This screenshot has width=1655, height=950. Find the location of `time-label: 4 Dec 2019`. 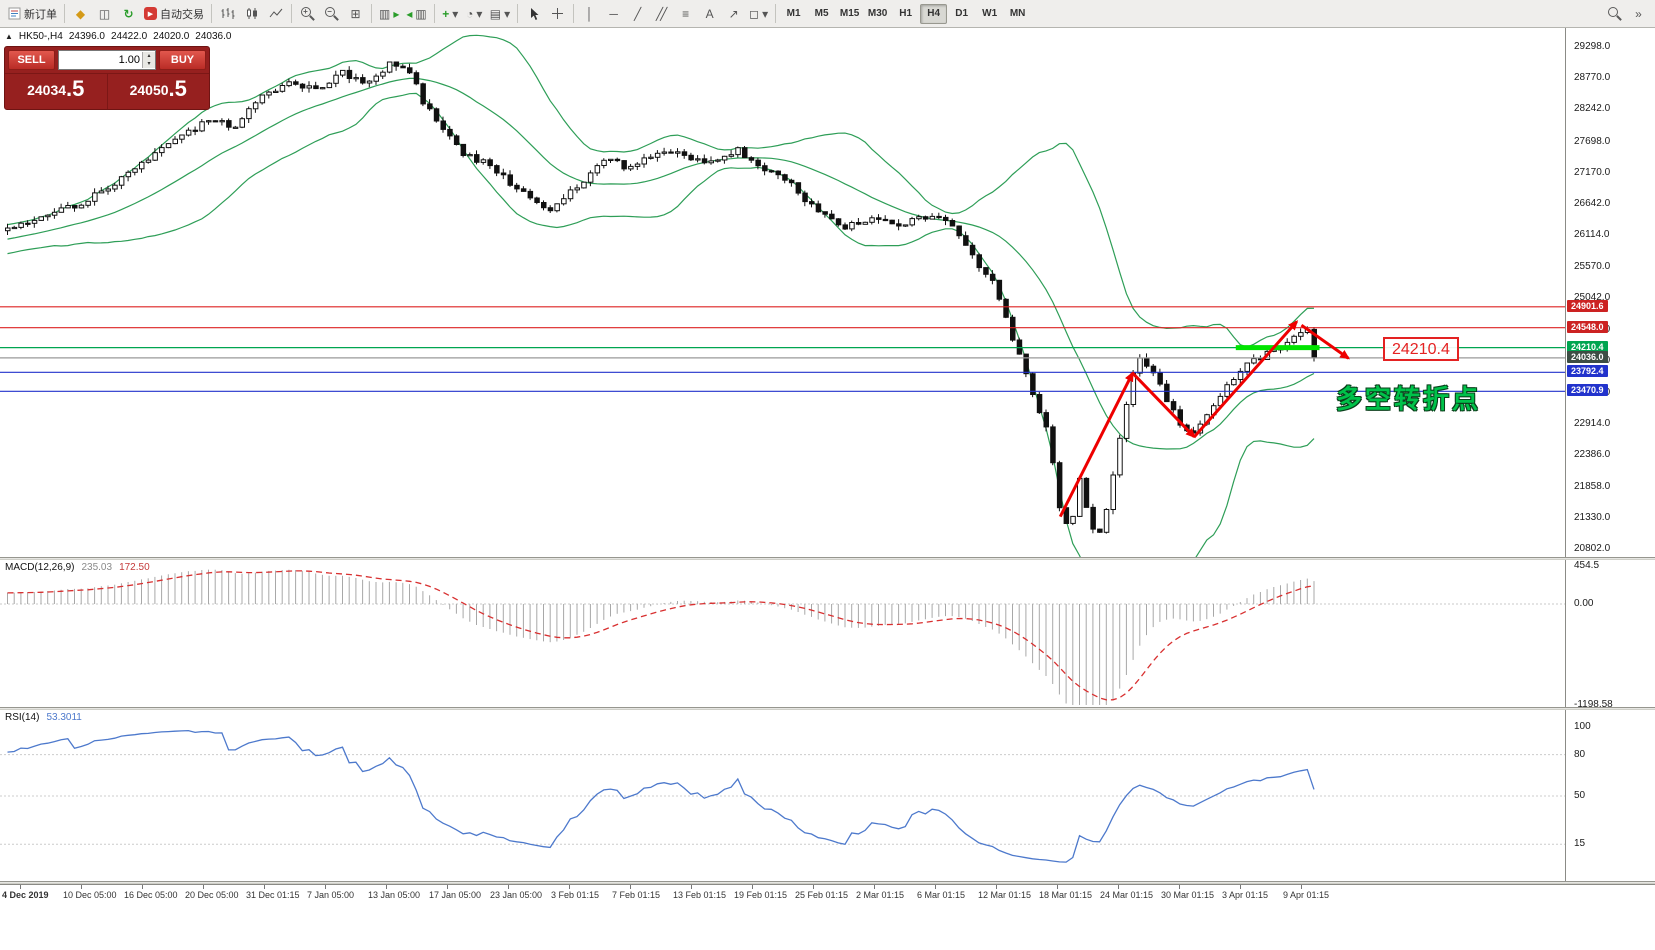

time-label: 4 Dec 2019 is located at coordinates (25, 895).